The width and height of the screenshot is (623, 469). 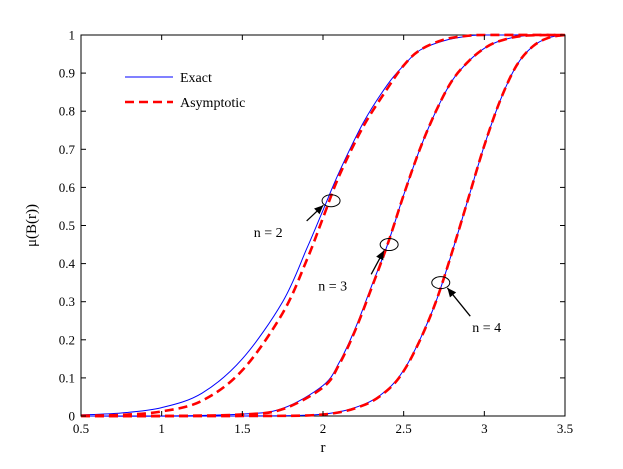 What do you see at coordinates (185, 91) in the screenshot?
I see `legend: Exact Asymptotic` at bounding box center [185, 91].